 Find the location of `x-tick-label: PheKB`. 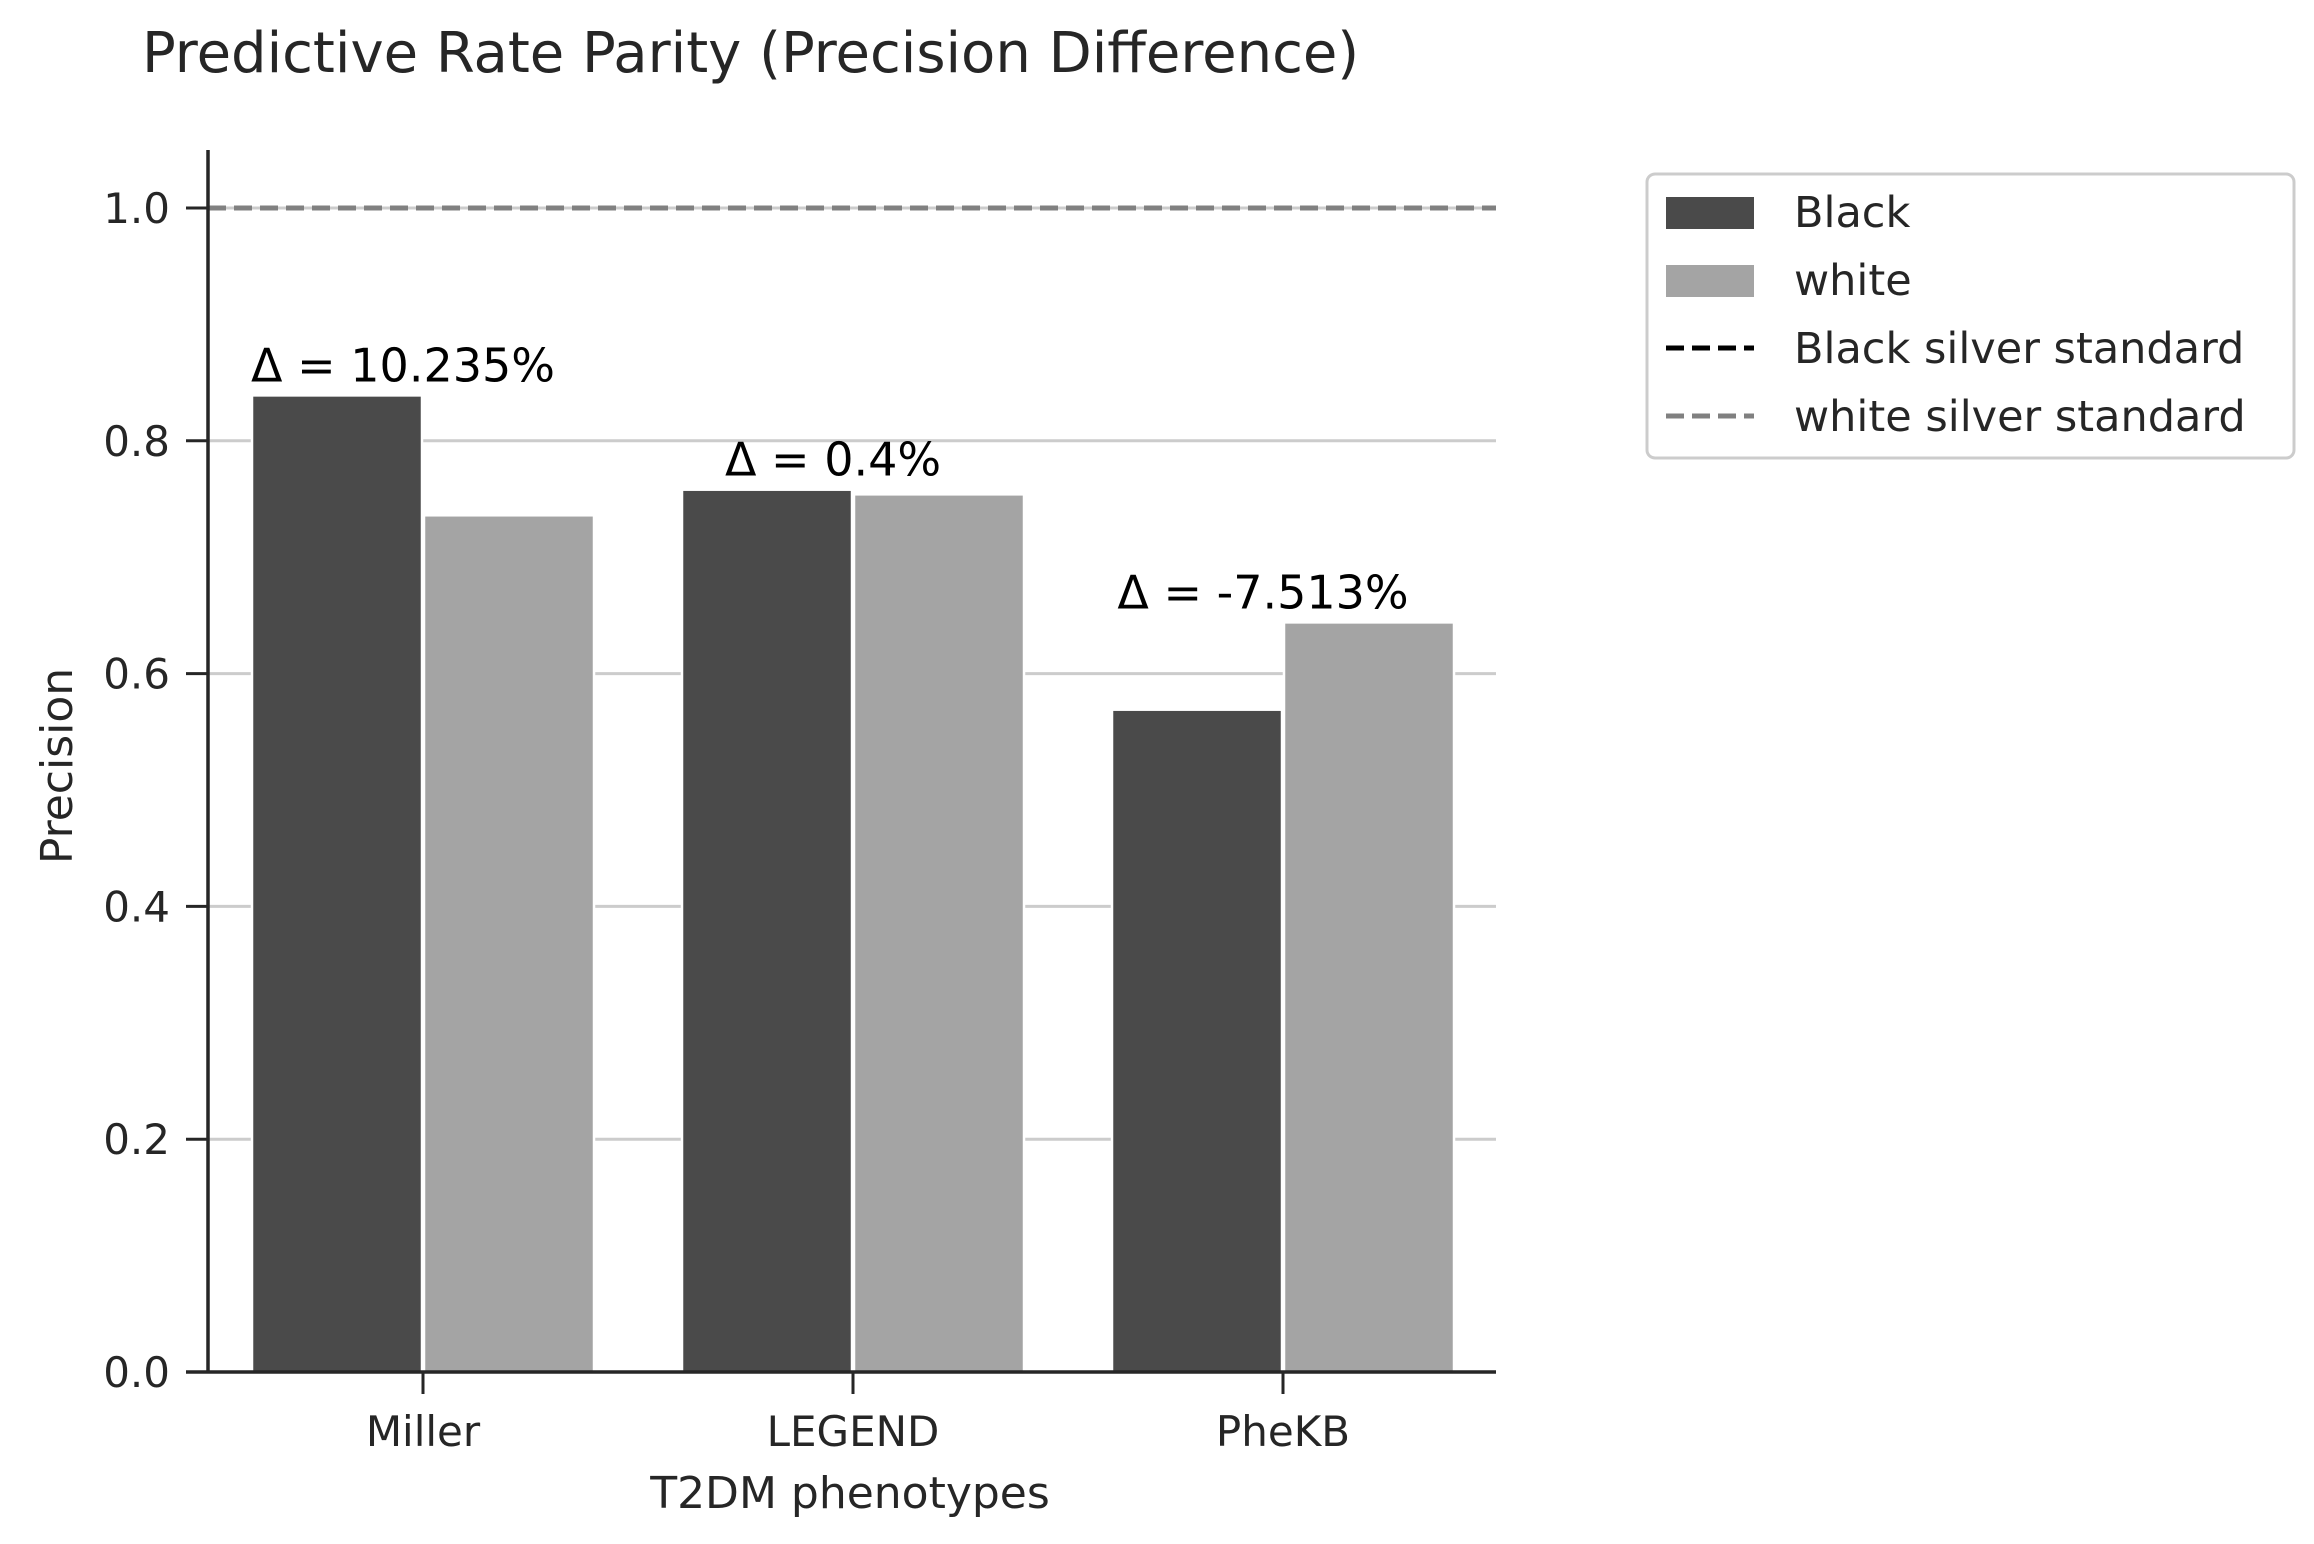

x-tick-label: PheKB is located at coordinates (1283, 1431).